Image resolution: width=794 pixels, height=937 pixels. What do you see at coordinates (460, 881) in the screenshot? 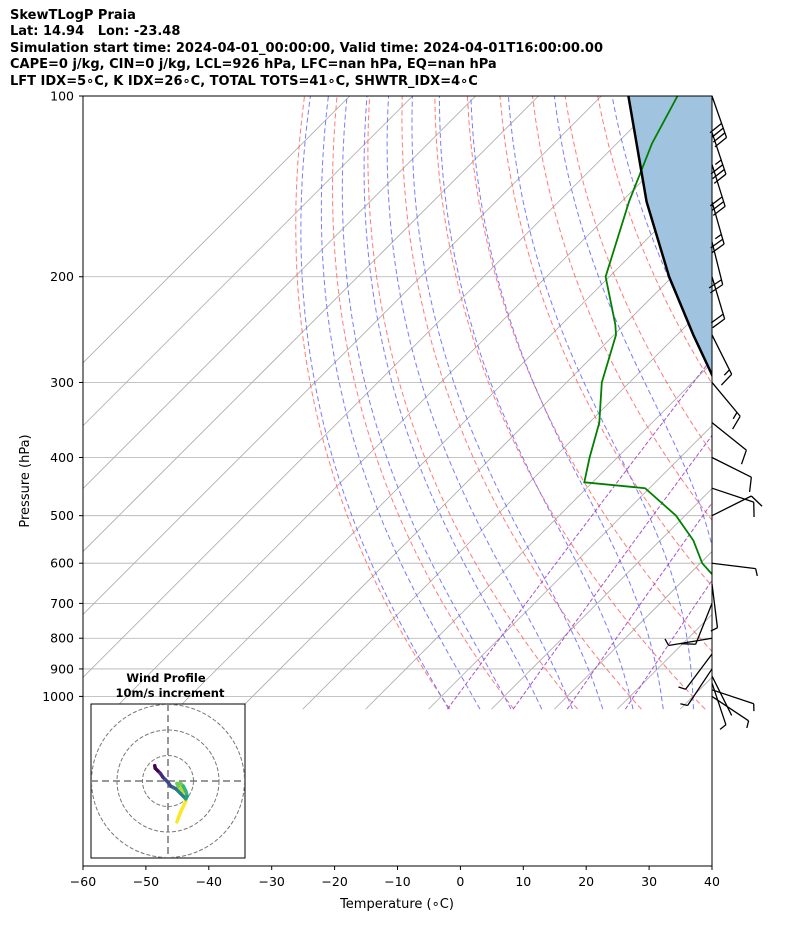
I see `x-tick-label: 0` at bounding box center [460, 881].